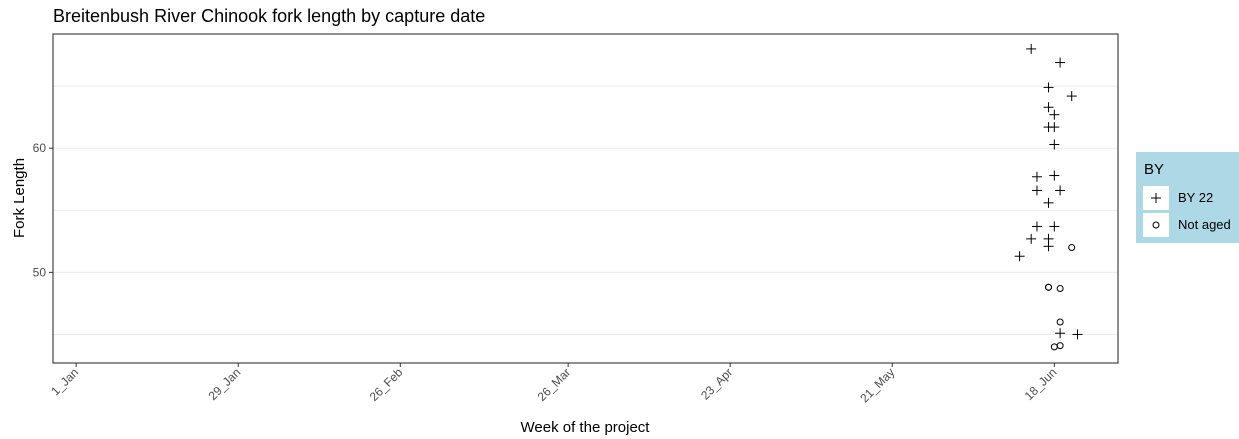 The width and height of the screenshot is (1239, 439). What do you see at coordinates (1204, 224) in the screenshot?
I see `legend-label: Not aged` at bounding box center [1204, 224].